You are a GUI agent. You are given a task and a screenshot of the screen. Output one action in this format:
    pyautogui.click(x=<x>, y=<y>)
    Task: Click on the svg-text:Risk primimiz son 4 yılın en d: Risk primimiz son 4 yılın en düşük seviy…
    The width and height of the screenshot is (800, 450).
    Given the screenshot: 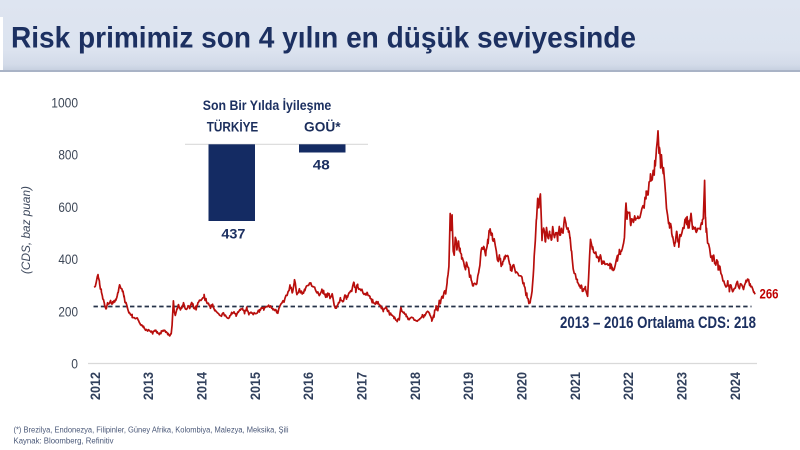 What is the action you would take?
    pyautogui.click(x=323, y=38)
    